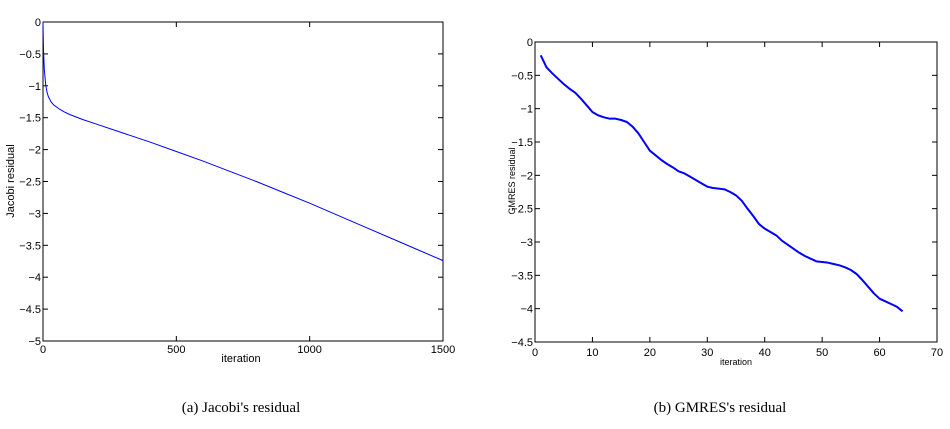 The height and width of the screenshot is (429, 950). Describe the element at coordinates (937, 353) in the screenshot. I see `x-tick-label: 70` at that location.